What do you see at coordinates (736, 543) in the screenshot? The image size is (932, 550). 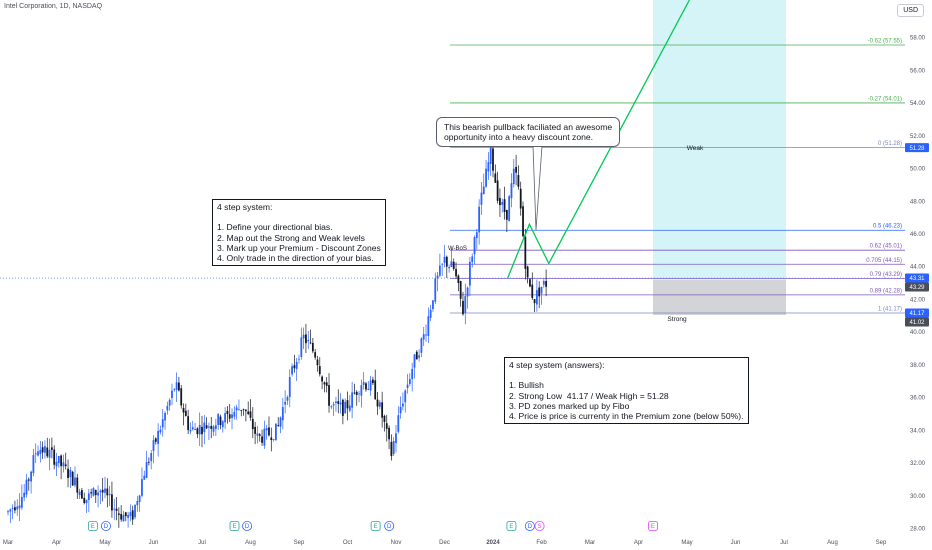 I see `x-tick-label: Jun` at bounding box center [736, 543].